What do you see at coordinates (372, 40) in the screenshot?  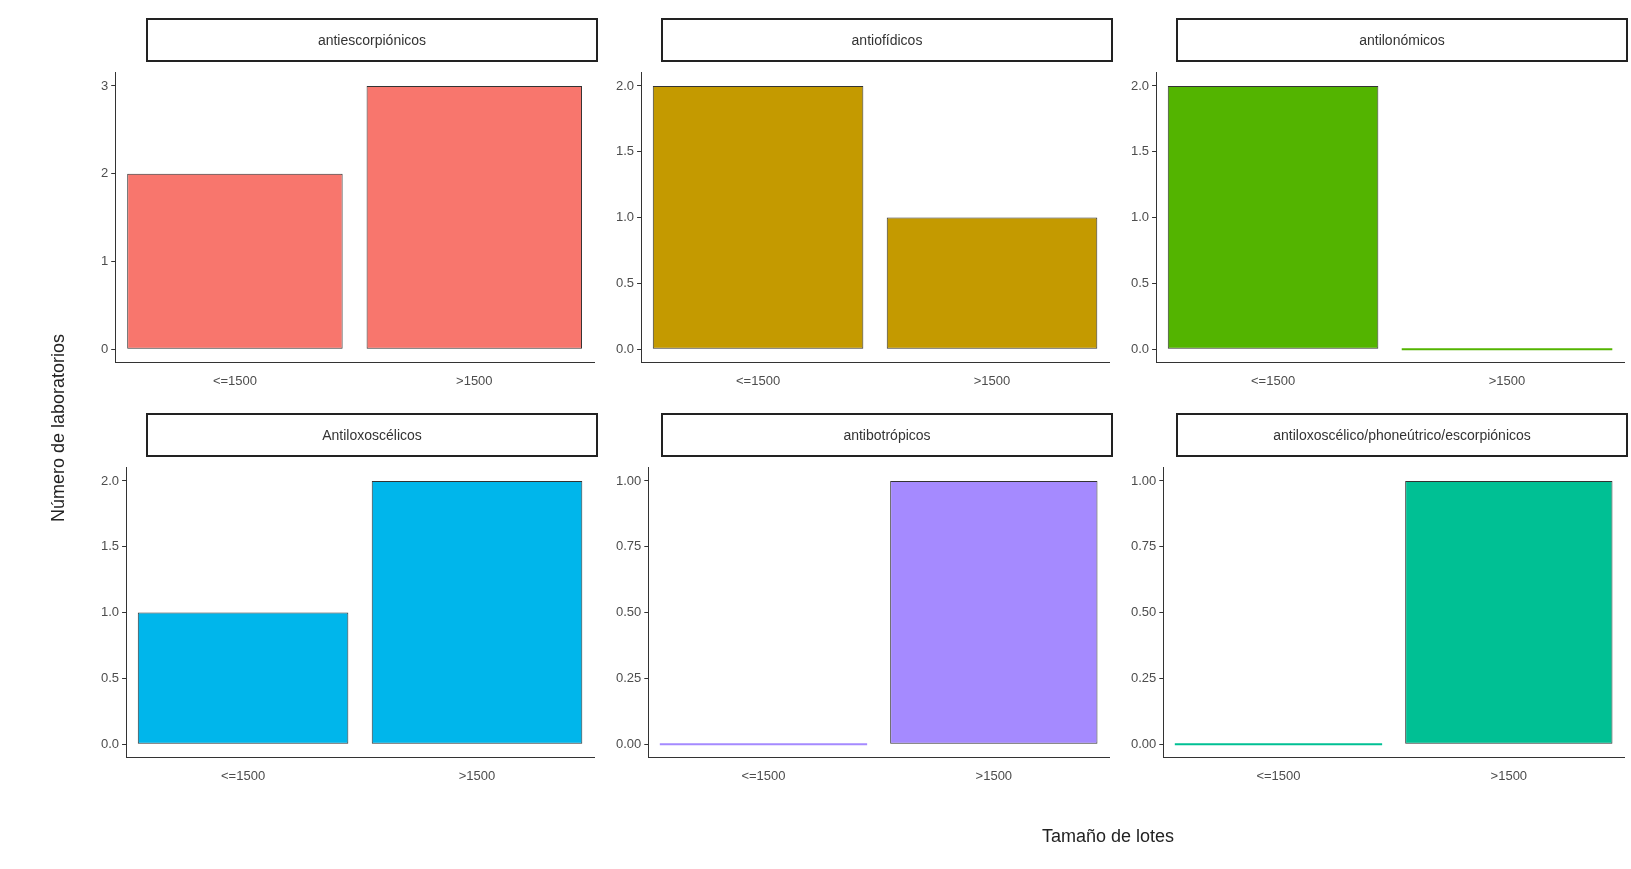 I see `chart-title: antiescorpiónicos` at bounding box center [372, 40].